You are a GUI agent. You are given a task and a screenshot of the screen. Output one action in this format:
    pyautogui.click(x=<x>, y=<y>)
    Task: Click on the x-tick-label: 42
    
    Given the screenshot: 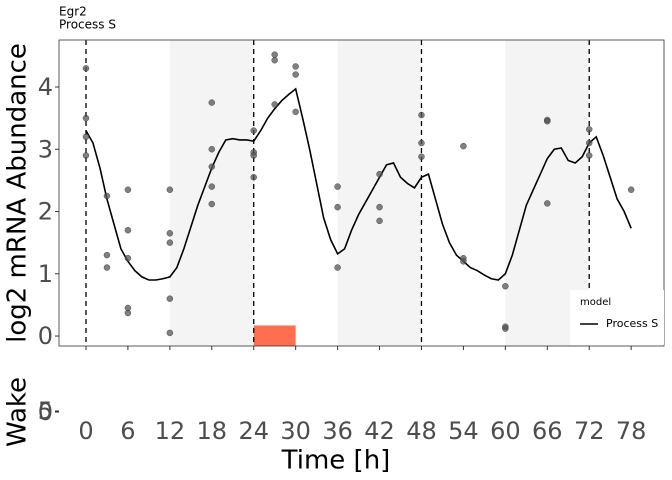 What is the action you would take?
    pyautogui.click(x=379, y=431)
    